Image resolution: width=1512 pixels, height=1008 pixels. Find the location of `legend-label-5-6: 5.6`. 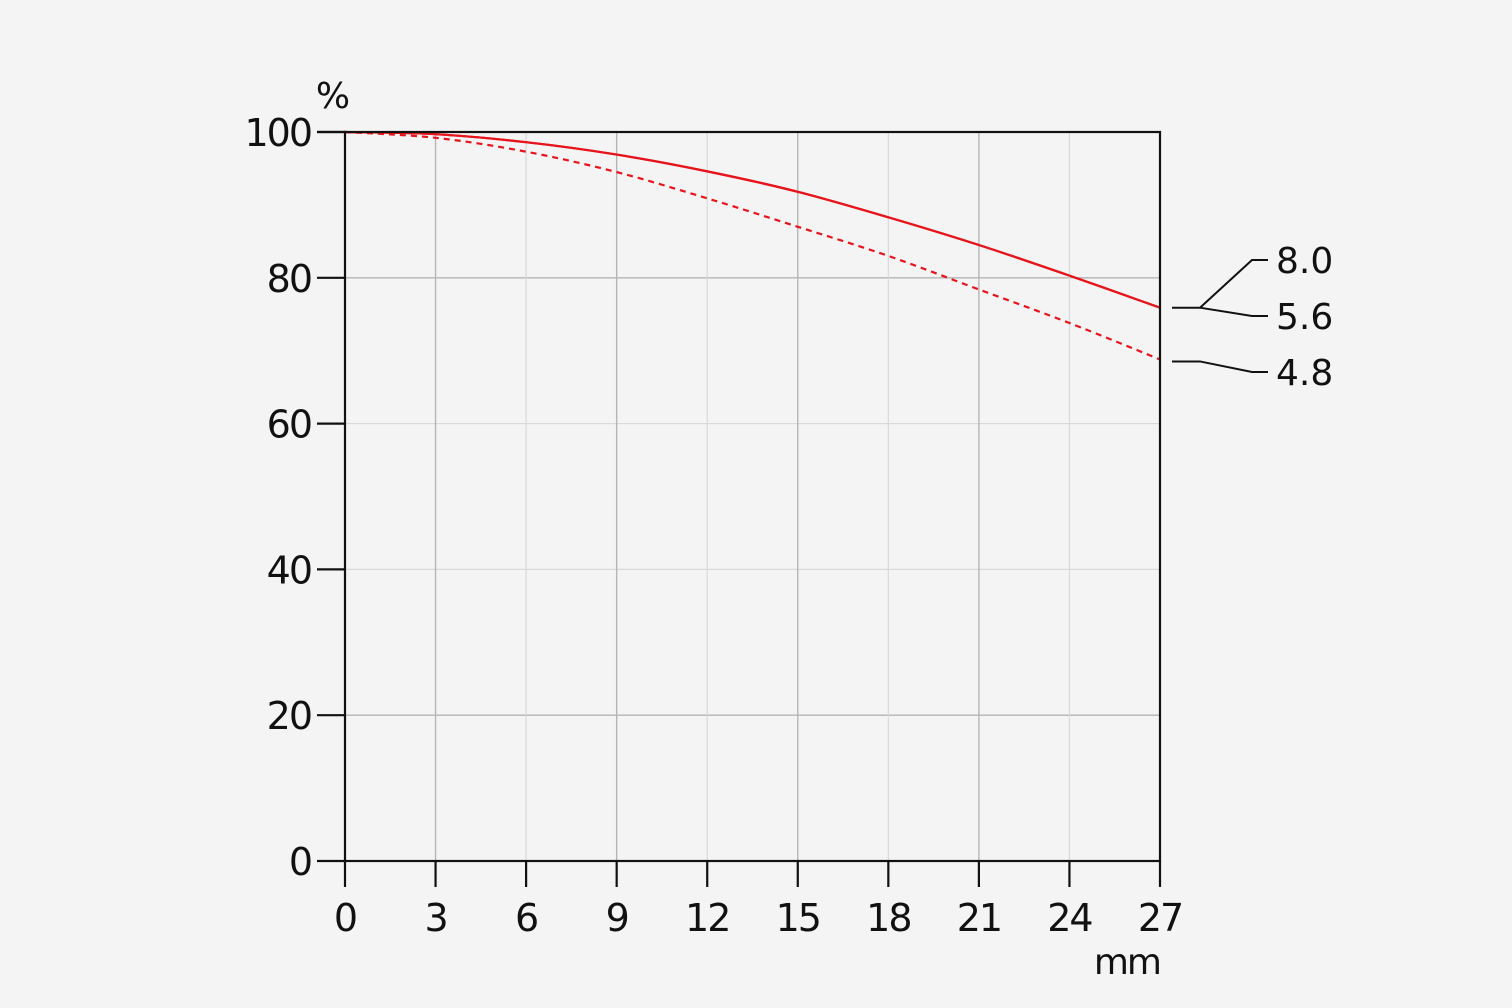

legend-label-5-6: 5.6 is located at coordinates (1304, 317).